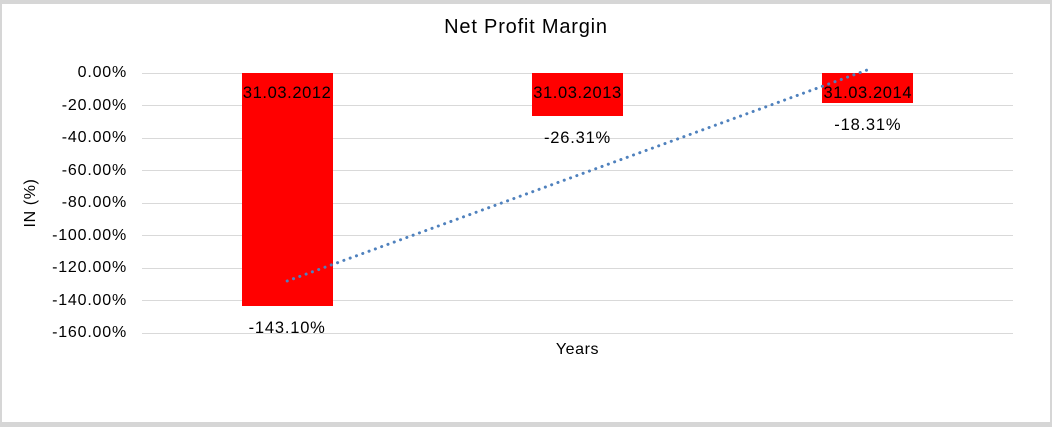 The image size is (1052, 427). I want to click on category-label: 31.03.2013, so click(577, 93).